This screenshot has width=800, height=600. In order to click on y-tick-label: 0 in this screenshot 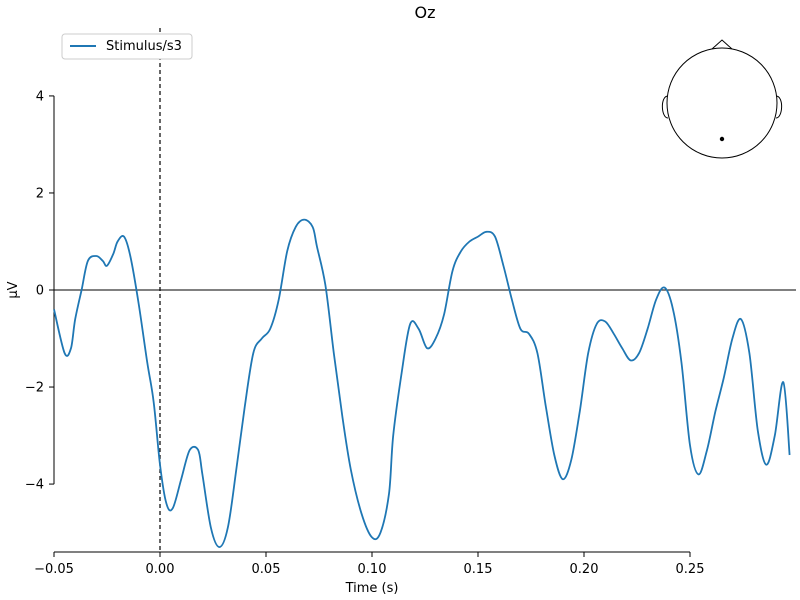, I will do `click(40, 291)`.